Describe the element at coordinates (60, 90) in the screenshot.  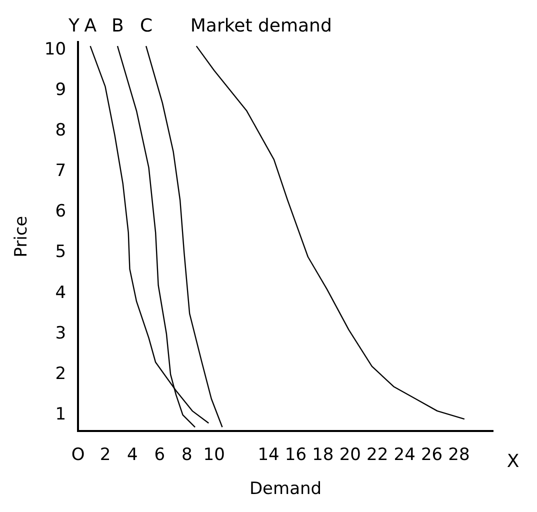
I see `y-tick-label: 9` at that location.